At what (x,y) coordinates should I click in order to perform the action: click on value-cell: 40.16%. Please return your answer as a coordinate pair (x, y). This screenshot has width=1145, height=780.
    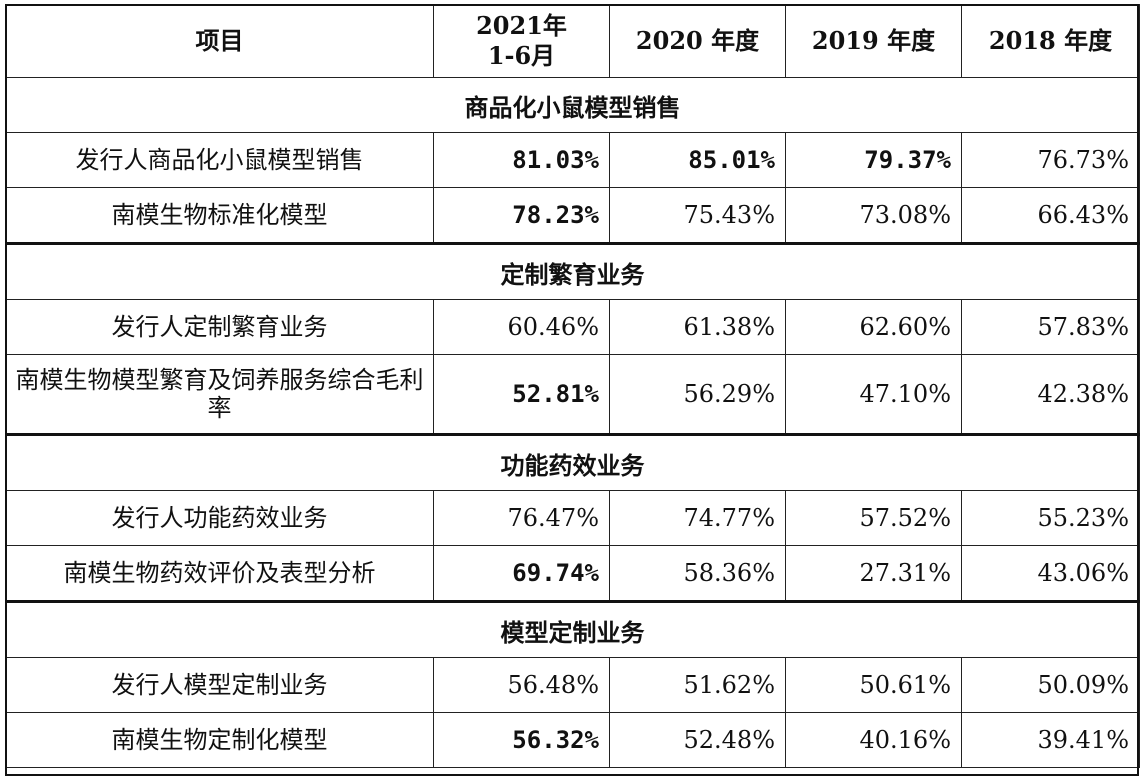
    Looking at the image, I should click on (873, 740).